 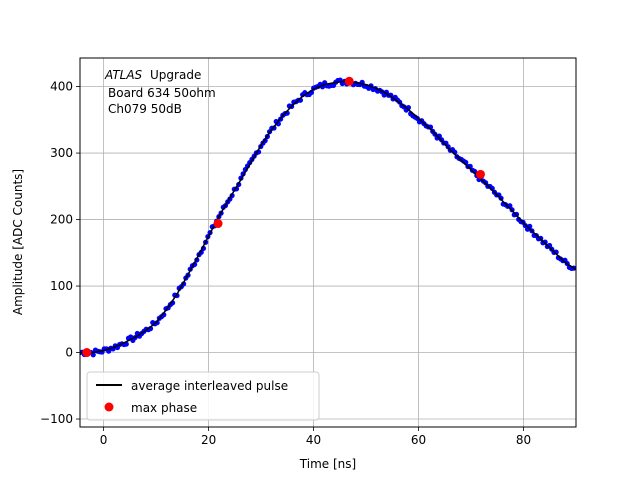 I want to click on upgrade-label: Upgrade, so click(x=175, y=75).